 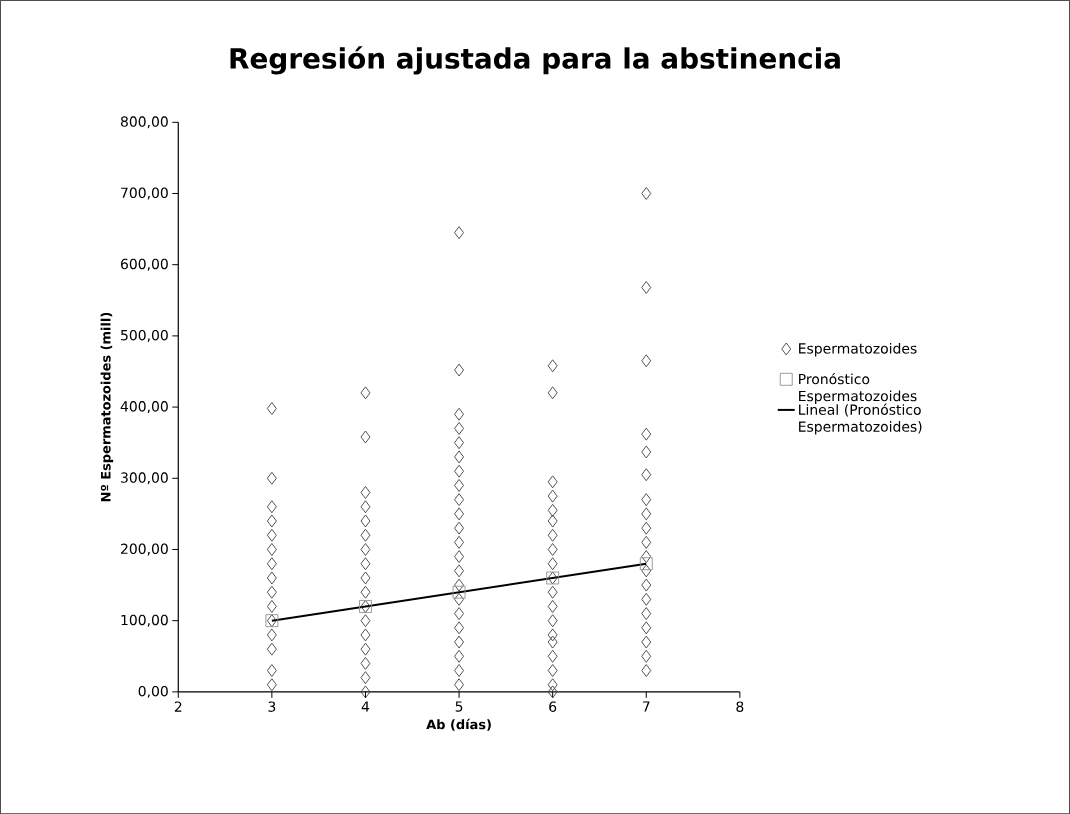 What do you see at coordinates (272, 706) in the screenshot?
I see `x-tick-label: 3` at bounding box center [272, 706].